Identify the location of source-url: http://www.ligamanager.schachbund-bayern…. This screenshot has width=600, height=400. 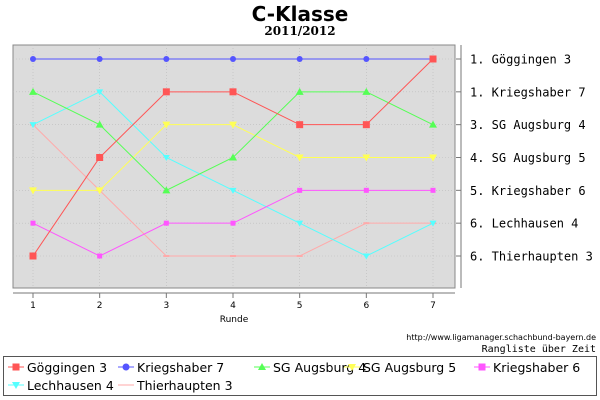
(501, 337).